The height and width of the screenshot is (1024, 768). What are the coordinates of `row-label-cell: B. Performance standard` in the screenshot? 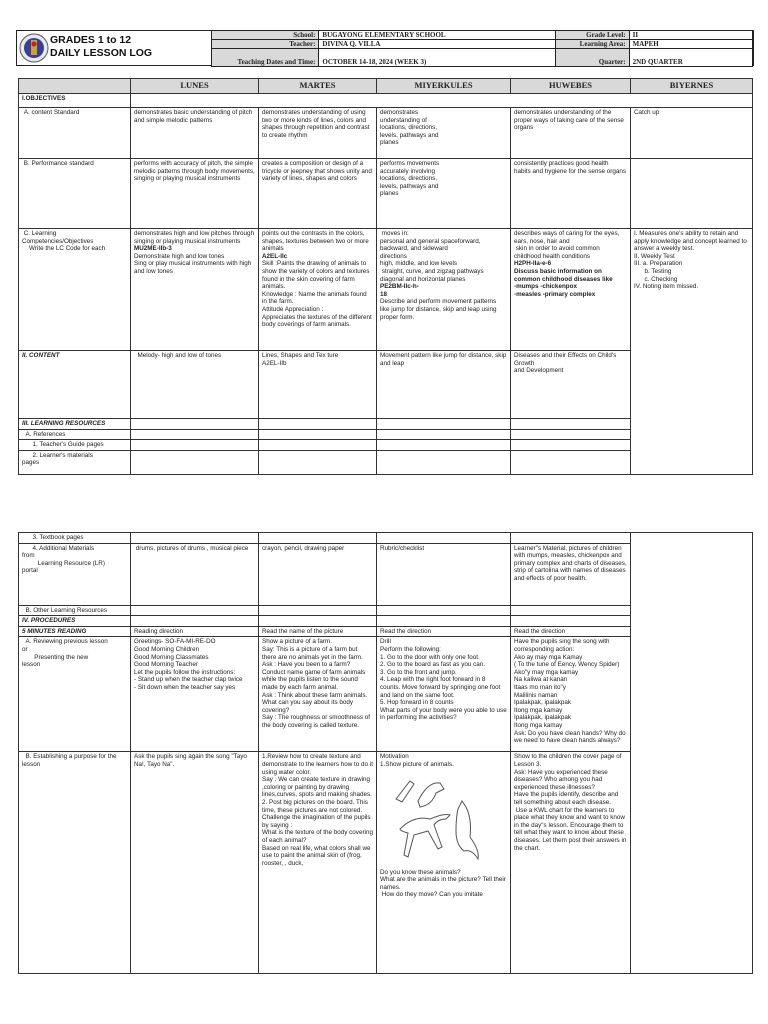 It's located at (74, 193).